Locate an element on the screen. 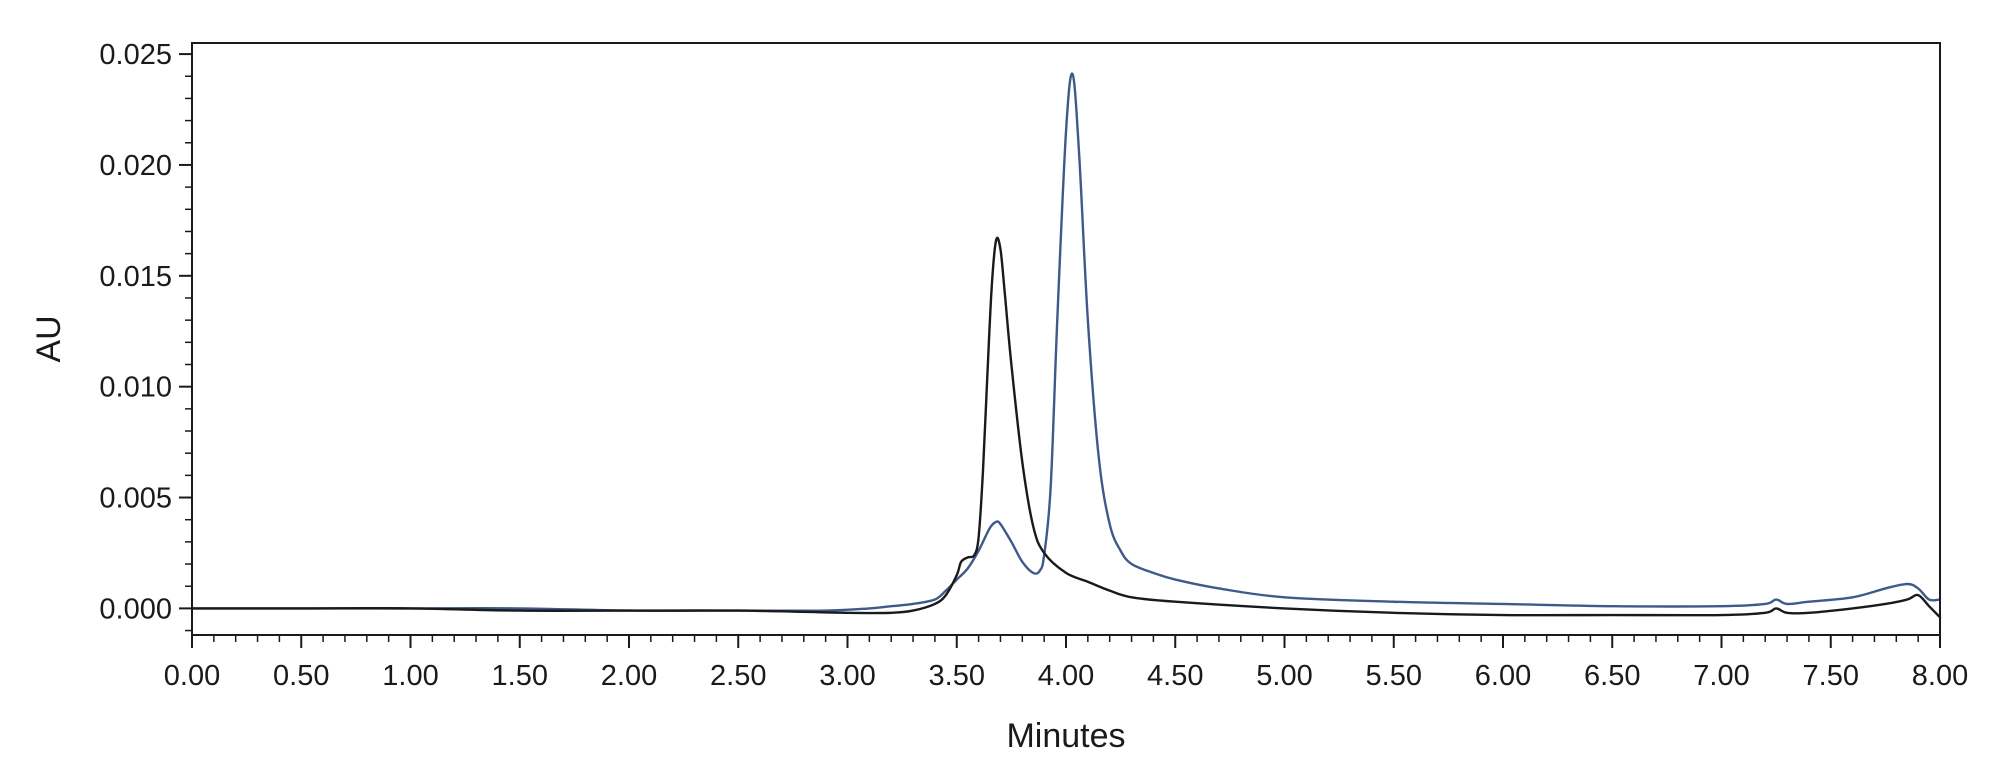 Image resolution: width=2000 pixels, height=784 pixels. x-tick-label: 0.00 is located at coordinates (192, 676).